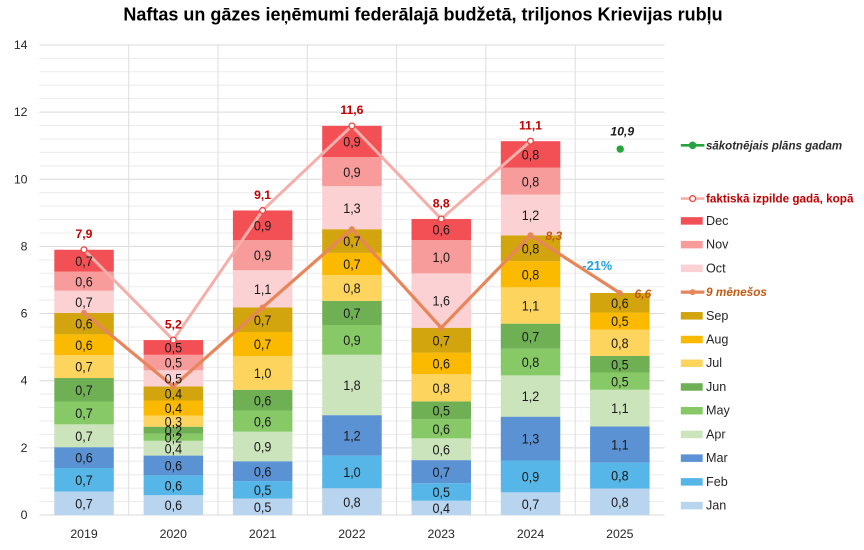 The image size is (864, 550). I want to click on svg-text: Apr, so click(716, 434).